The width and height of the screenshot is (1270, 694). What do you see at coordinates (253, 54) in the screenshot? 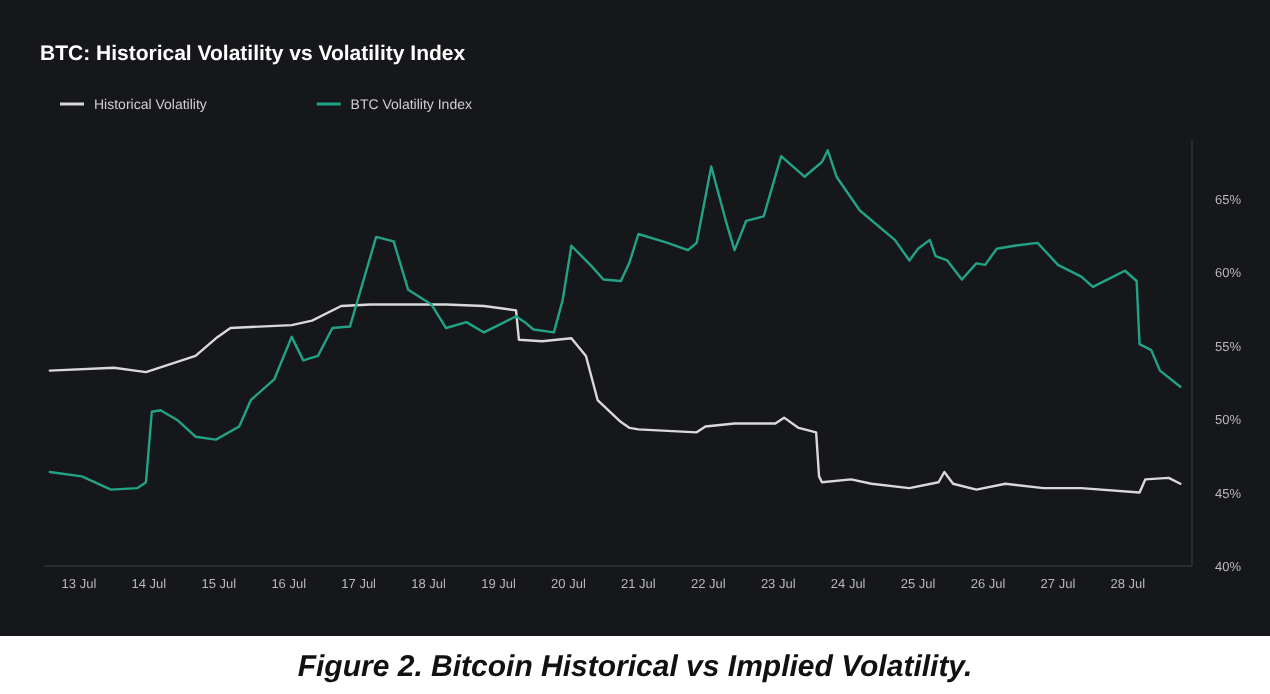
I see `chart-title: BTC: Historical Volatility vs Volatility Index` at bounding box center [253, 54].